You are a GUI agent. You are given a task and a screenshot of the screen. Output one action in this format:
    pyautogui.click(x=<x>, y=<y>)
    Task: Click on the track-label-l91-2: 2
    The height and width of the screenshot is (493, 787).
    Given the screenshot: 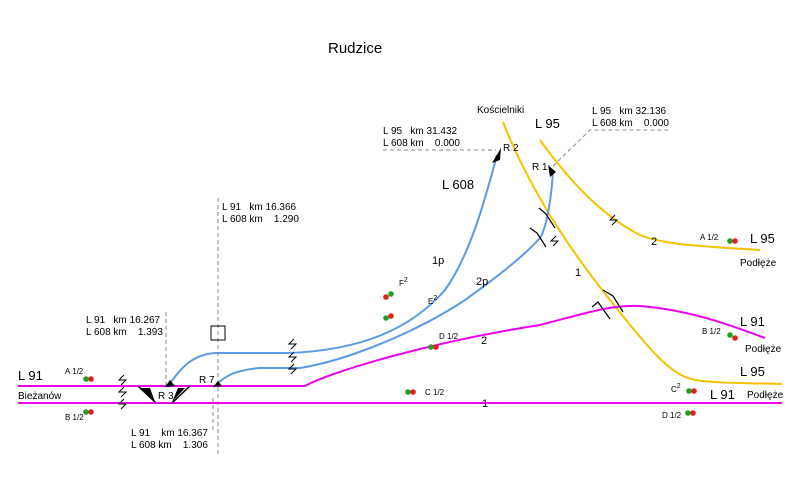 What is the action you would take?
    pyautogui.click(x=484, y=341)
    